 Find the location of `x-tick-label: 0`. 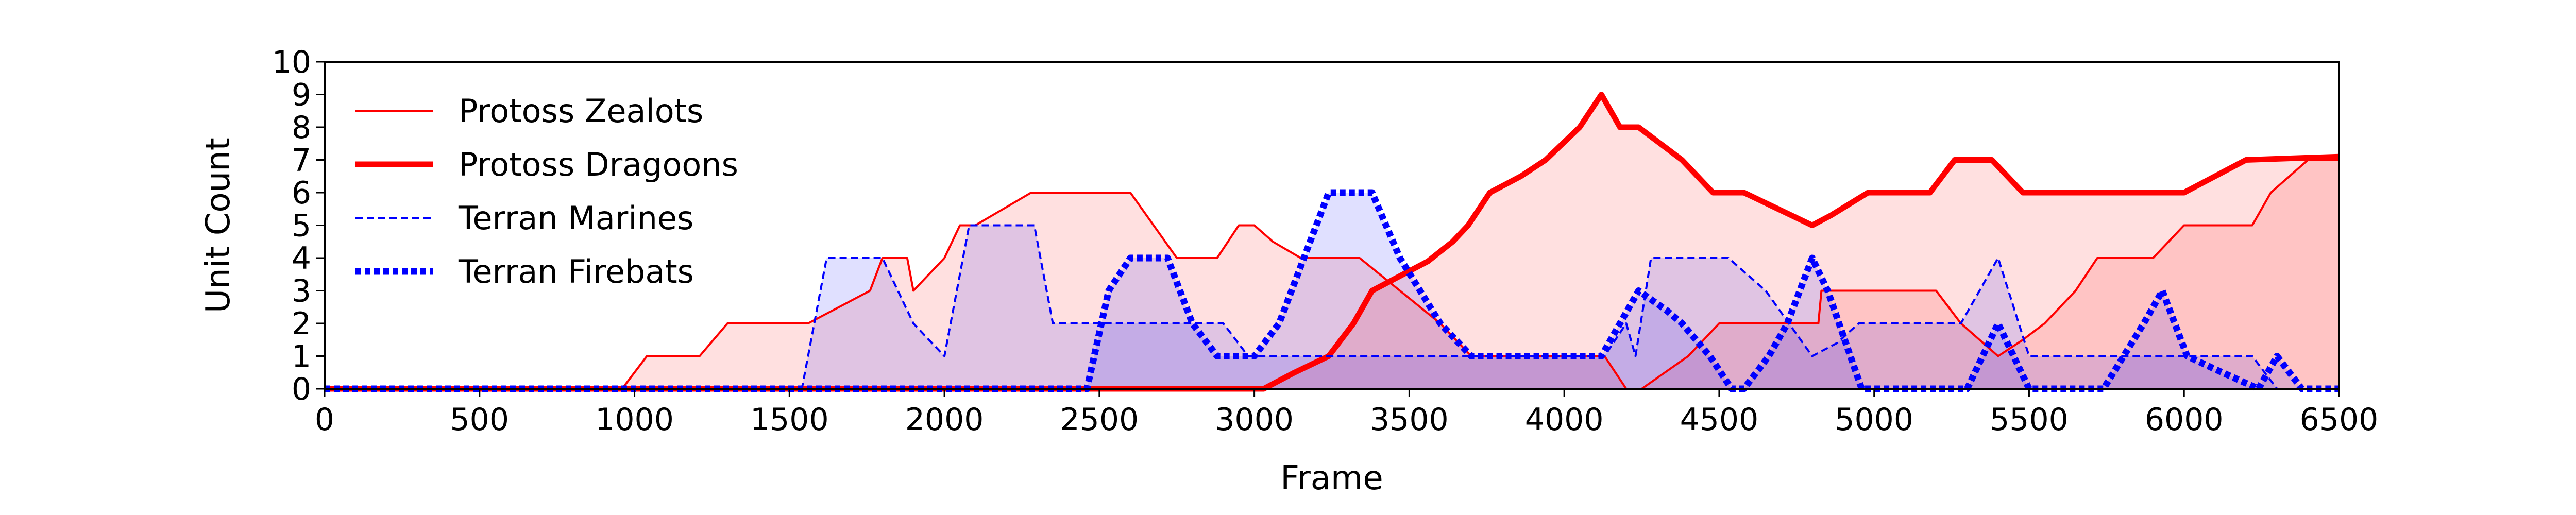

x-tick-label: 0 is located at coordinates (324, 420).